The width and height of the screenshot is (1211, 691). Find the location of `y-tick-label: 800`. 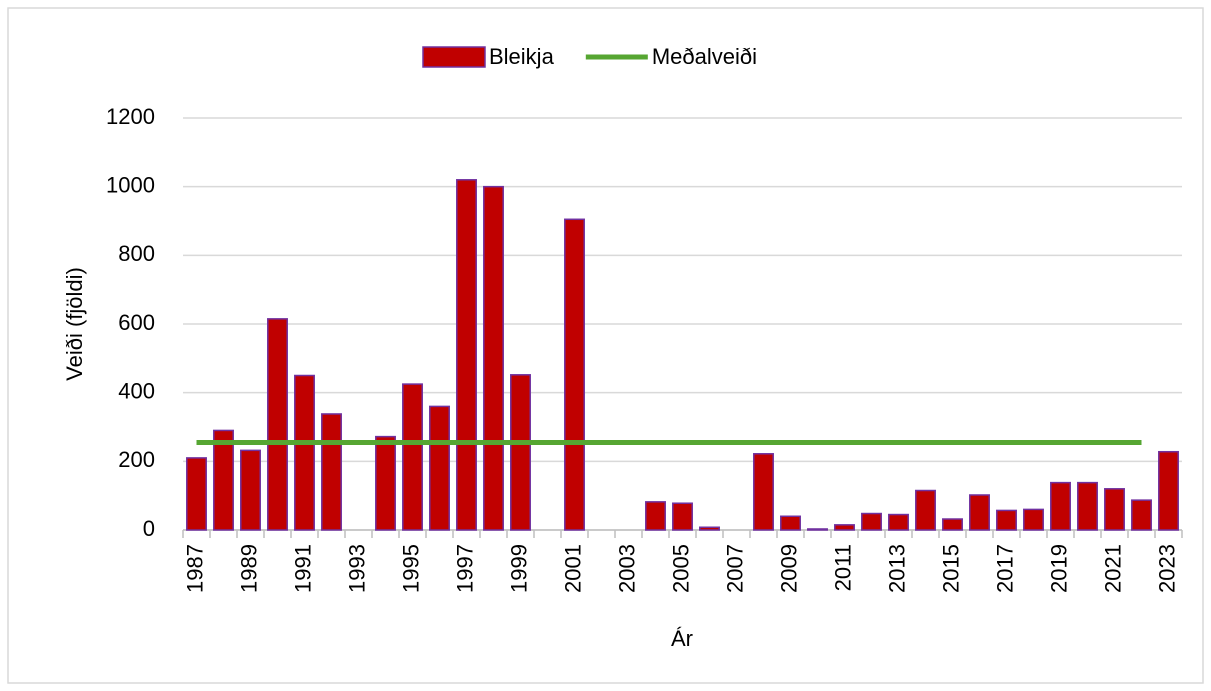

y-tick-label: 800 is located at coordinates (136, 253).